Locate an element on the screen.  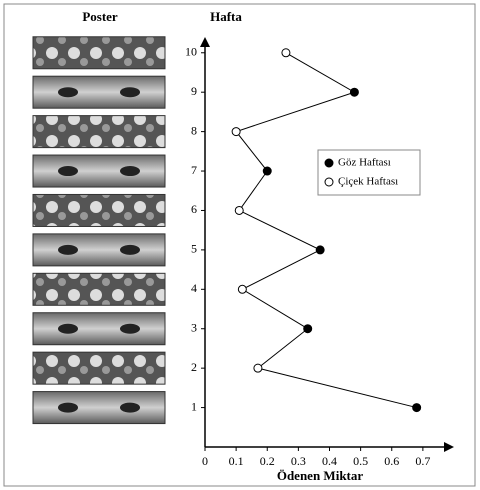
y-tick-label: 4 is located at coordinates (194, 288).